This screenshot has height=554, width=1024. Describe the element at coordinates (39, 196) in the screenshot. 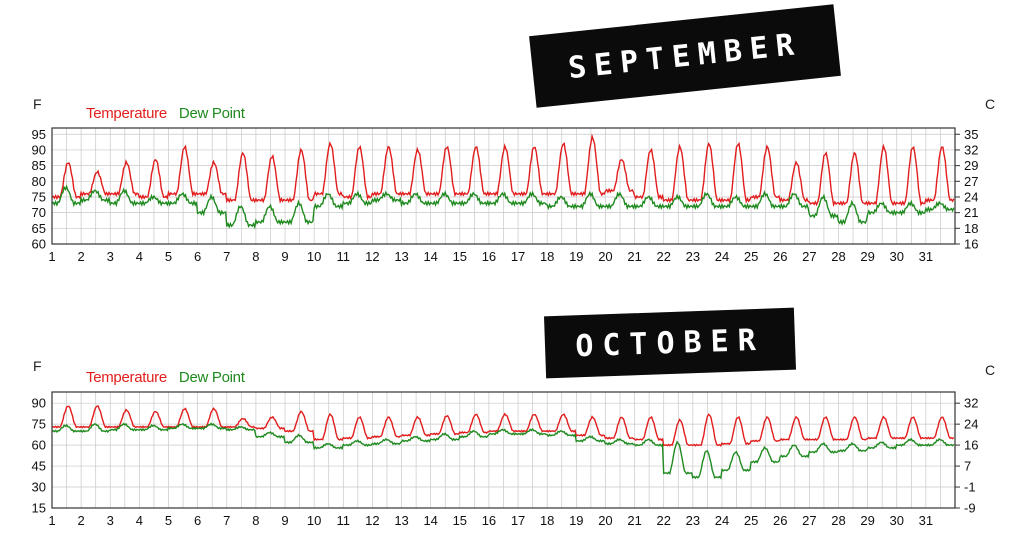

I see `y-tick-label: 75` at that location.